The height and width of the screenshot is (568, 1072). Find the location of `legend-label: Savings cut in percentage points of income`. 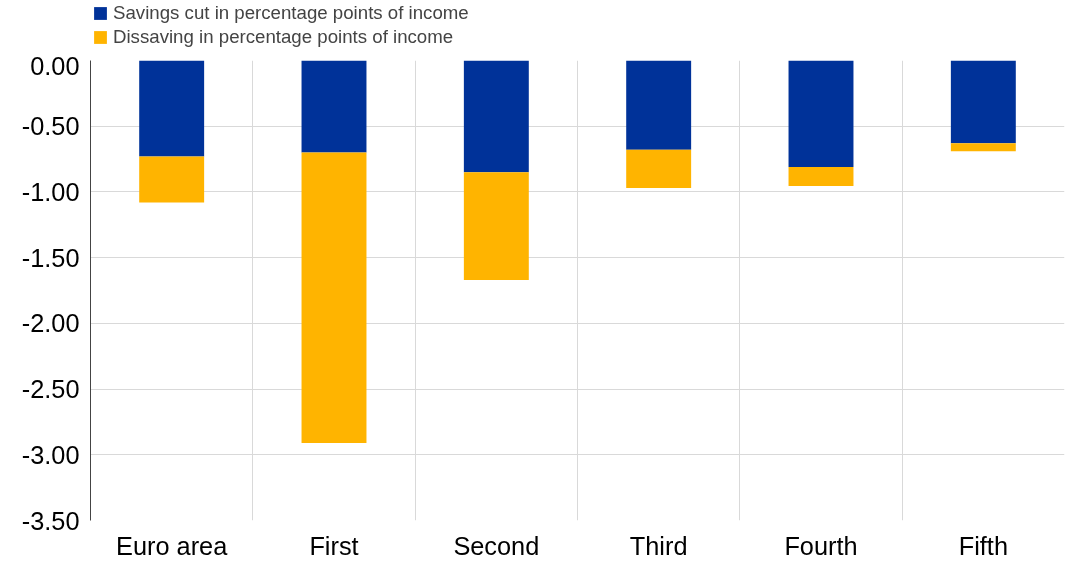

legend-label: Savings cut in percentage points of income is located at coordinates (291, 13).